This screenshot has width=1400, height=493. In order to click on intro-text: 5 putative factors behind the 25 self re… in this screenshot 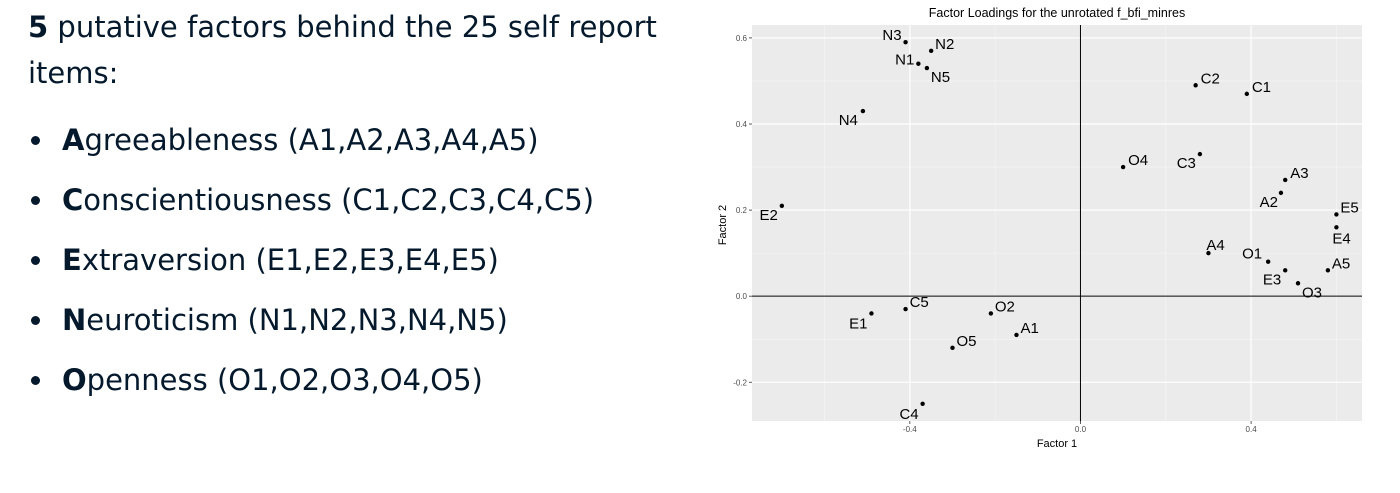, I will do `click(358, 50)`.